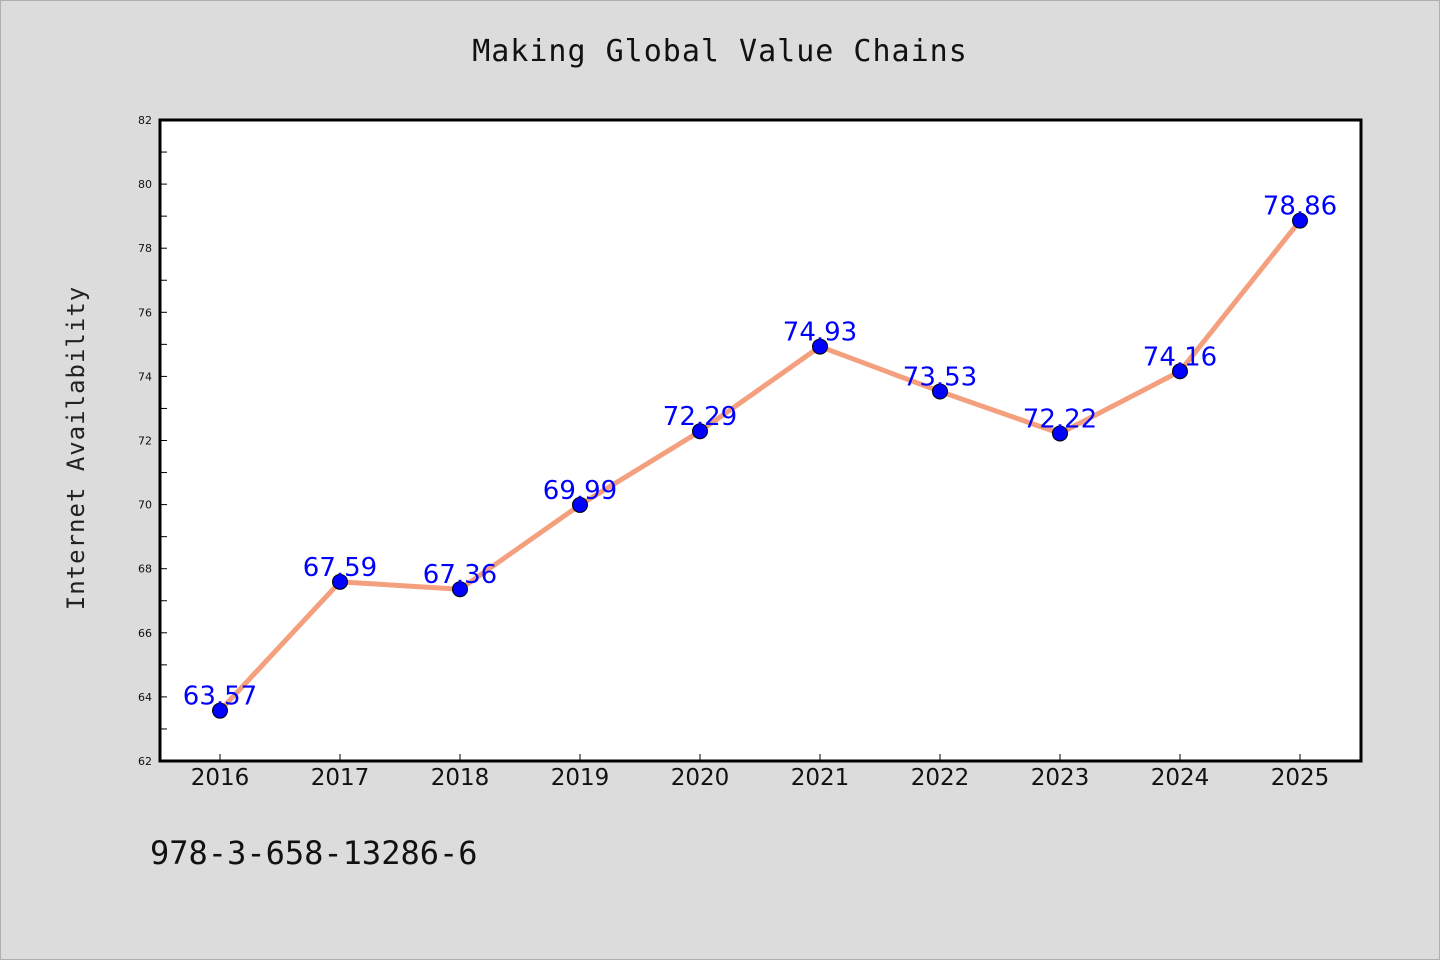 This screenshot has height=960, width=1440. I want to click on x-tick-label: 2024, so click(1180, 778).